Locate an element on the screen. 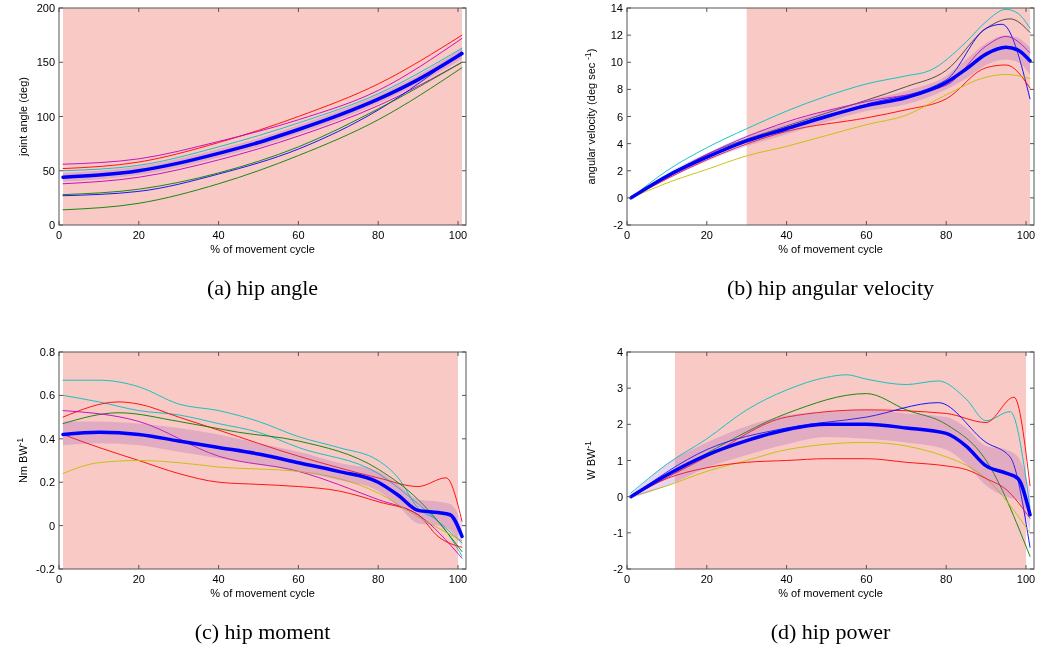 This screenshot has width=1047, height=648. y-tick-label: 8 is located at coordinates (619, 89).